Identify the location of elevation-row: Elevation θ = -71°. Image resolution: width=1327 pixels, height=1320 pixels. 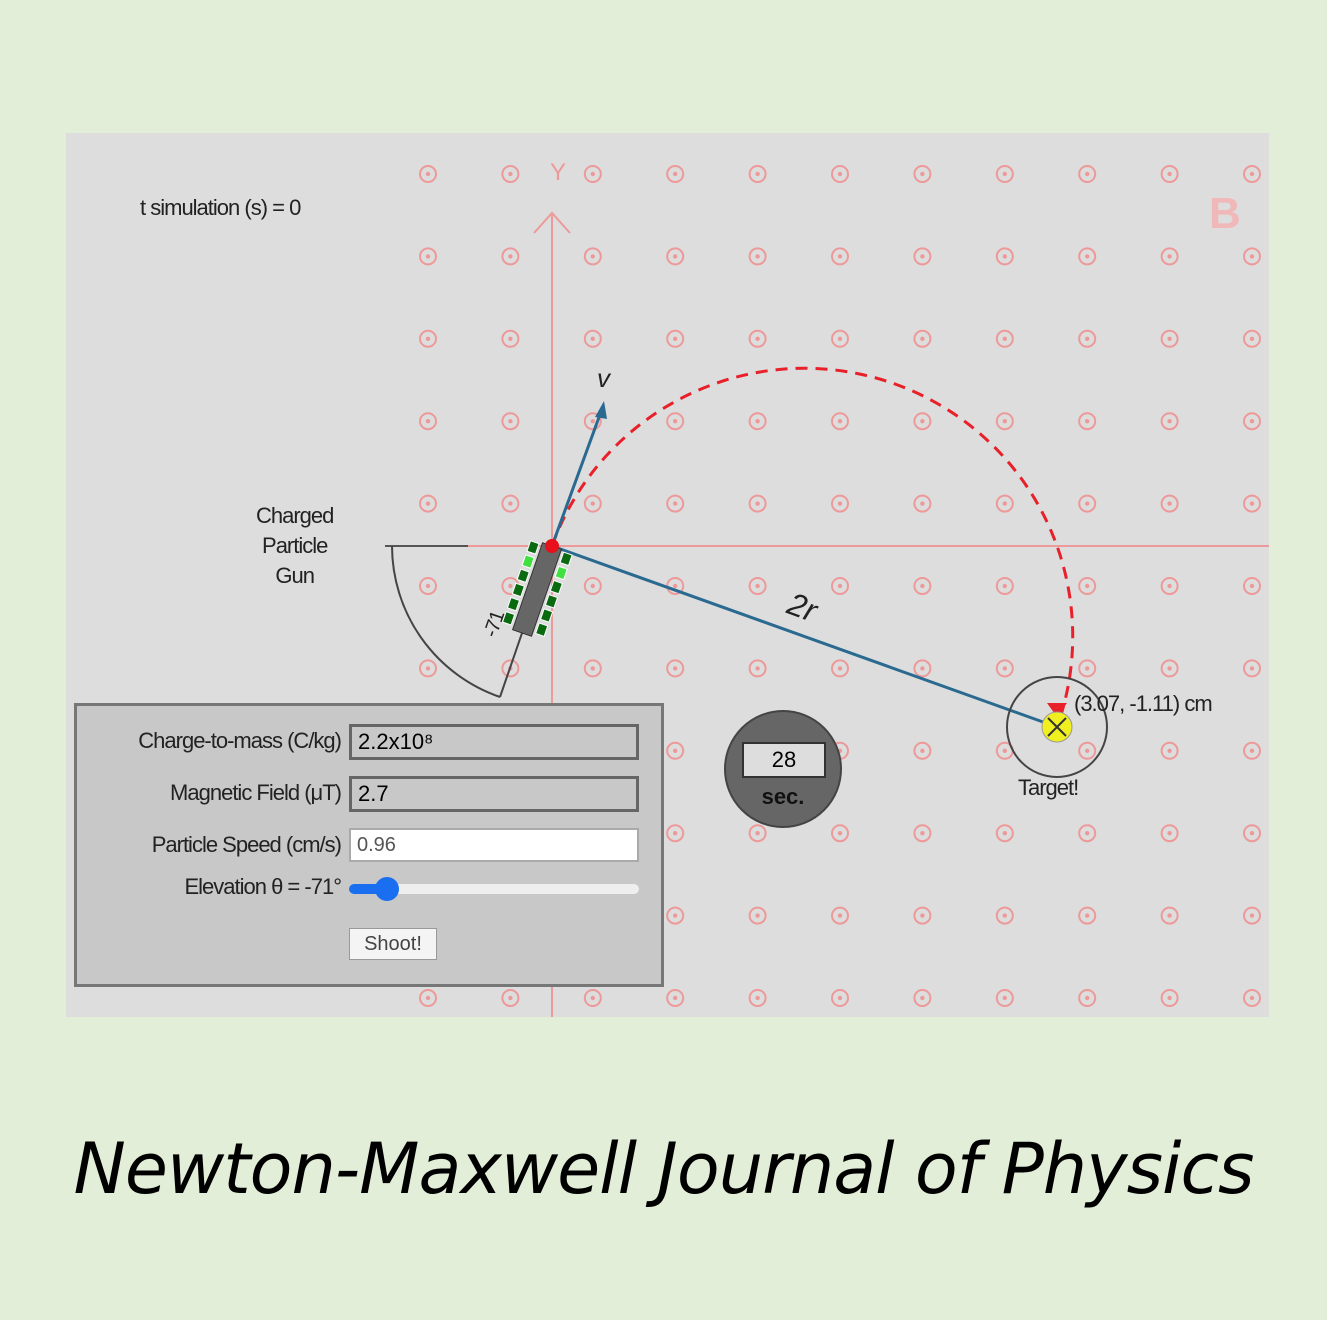
(369, 893).